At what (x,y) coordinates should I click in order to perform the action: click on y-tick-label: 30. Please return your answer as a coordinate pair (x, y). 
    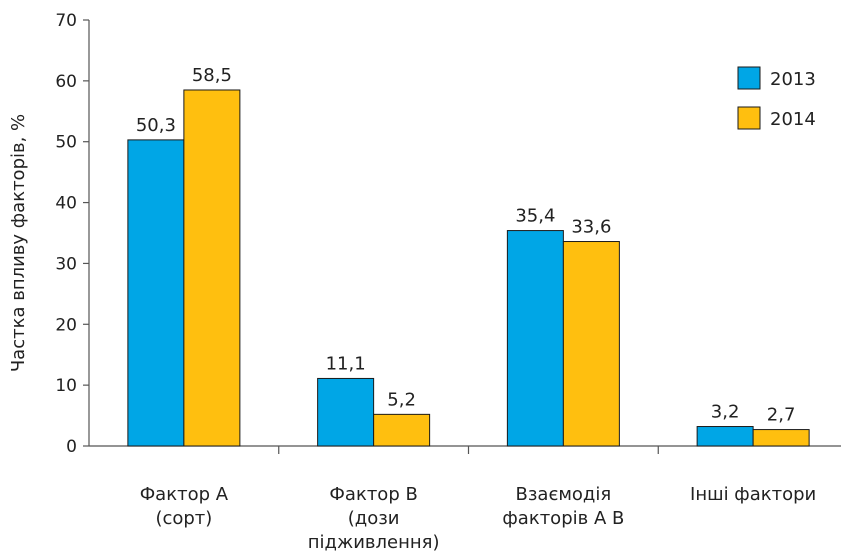
    Looking at the image, I should click on (66, 264).